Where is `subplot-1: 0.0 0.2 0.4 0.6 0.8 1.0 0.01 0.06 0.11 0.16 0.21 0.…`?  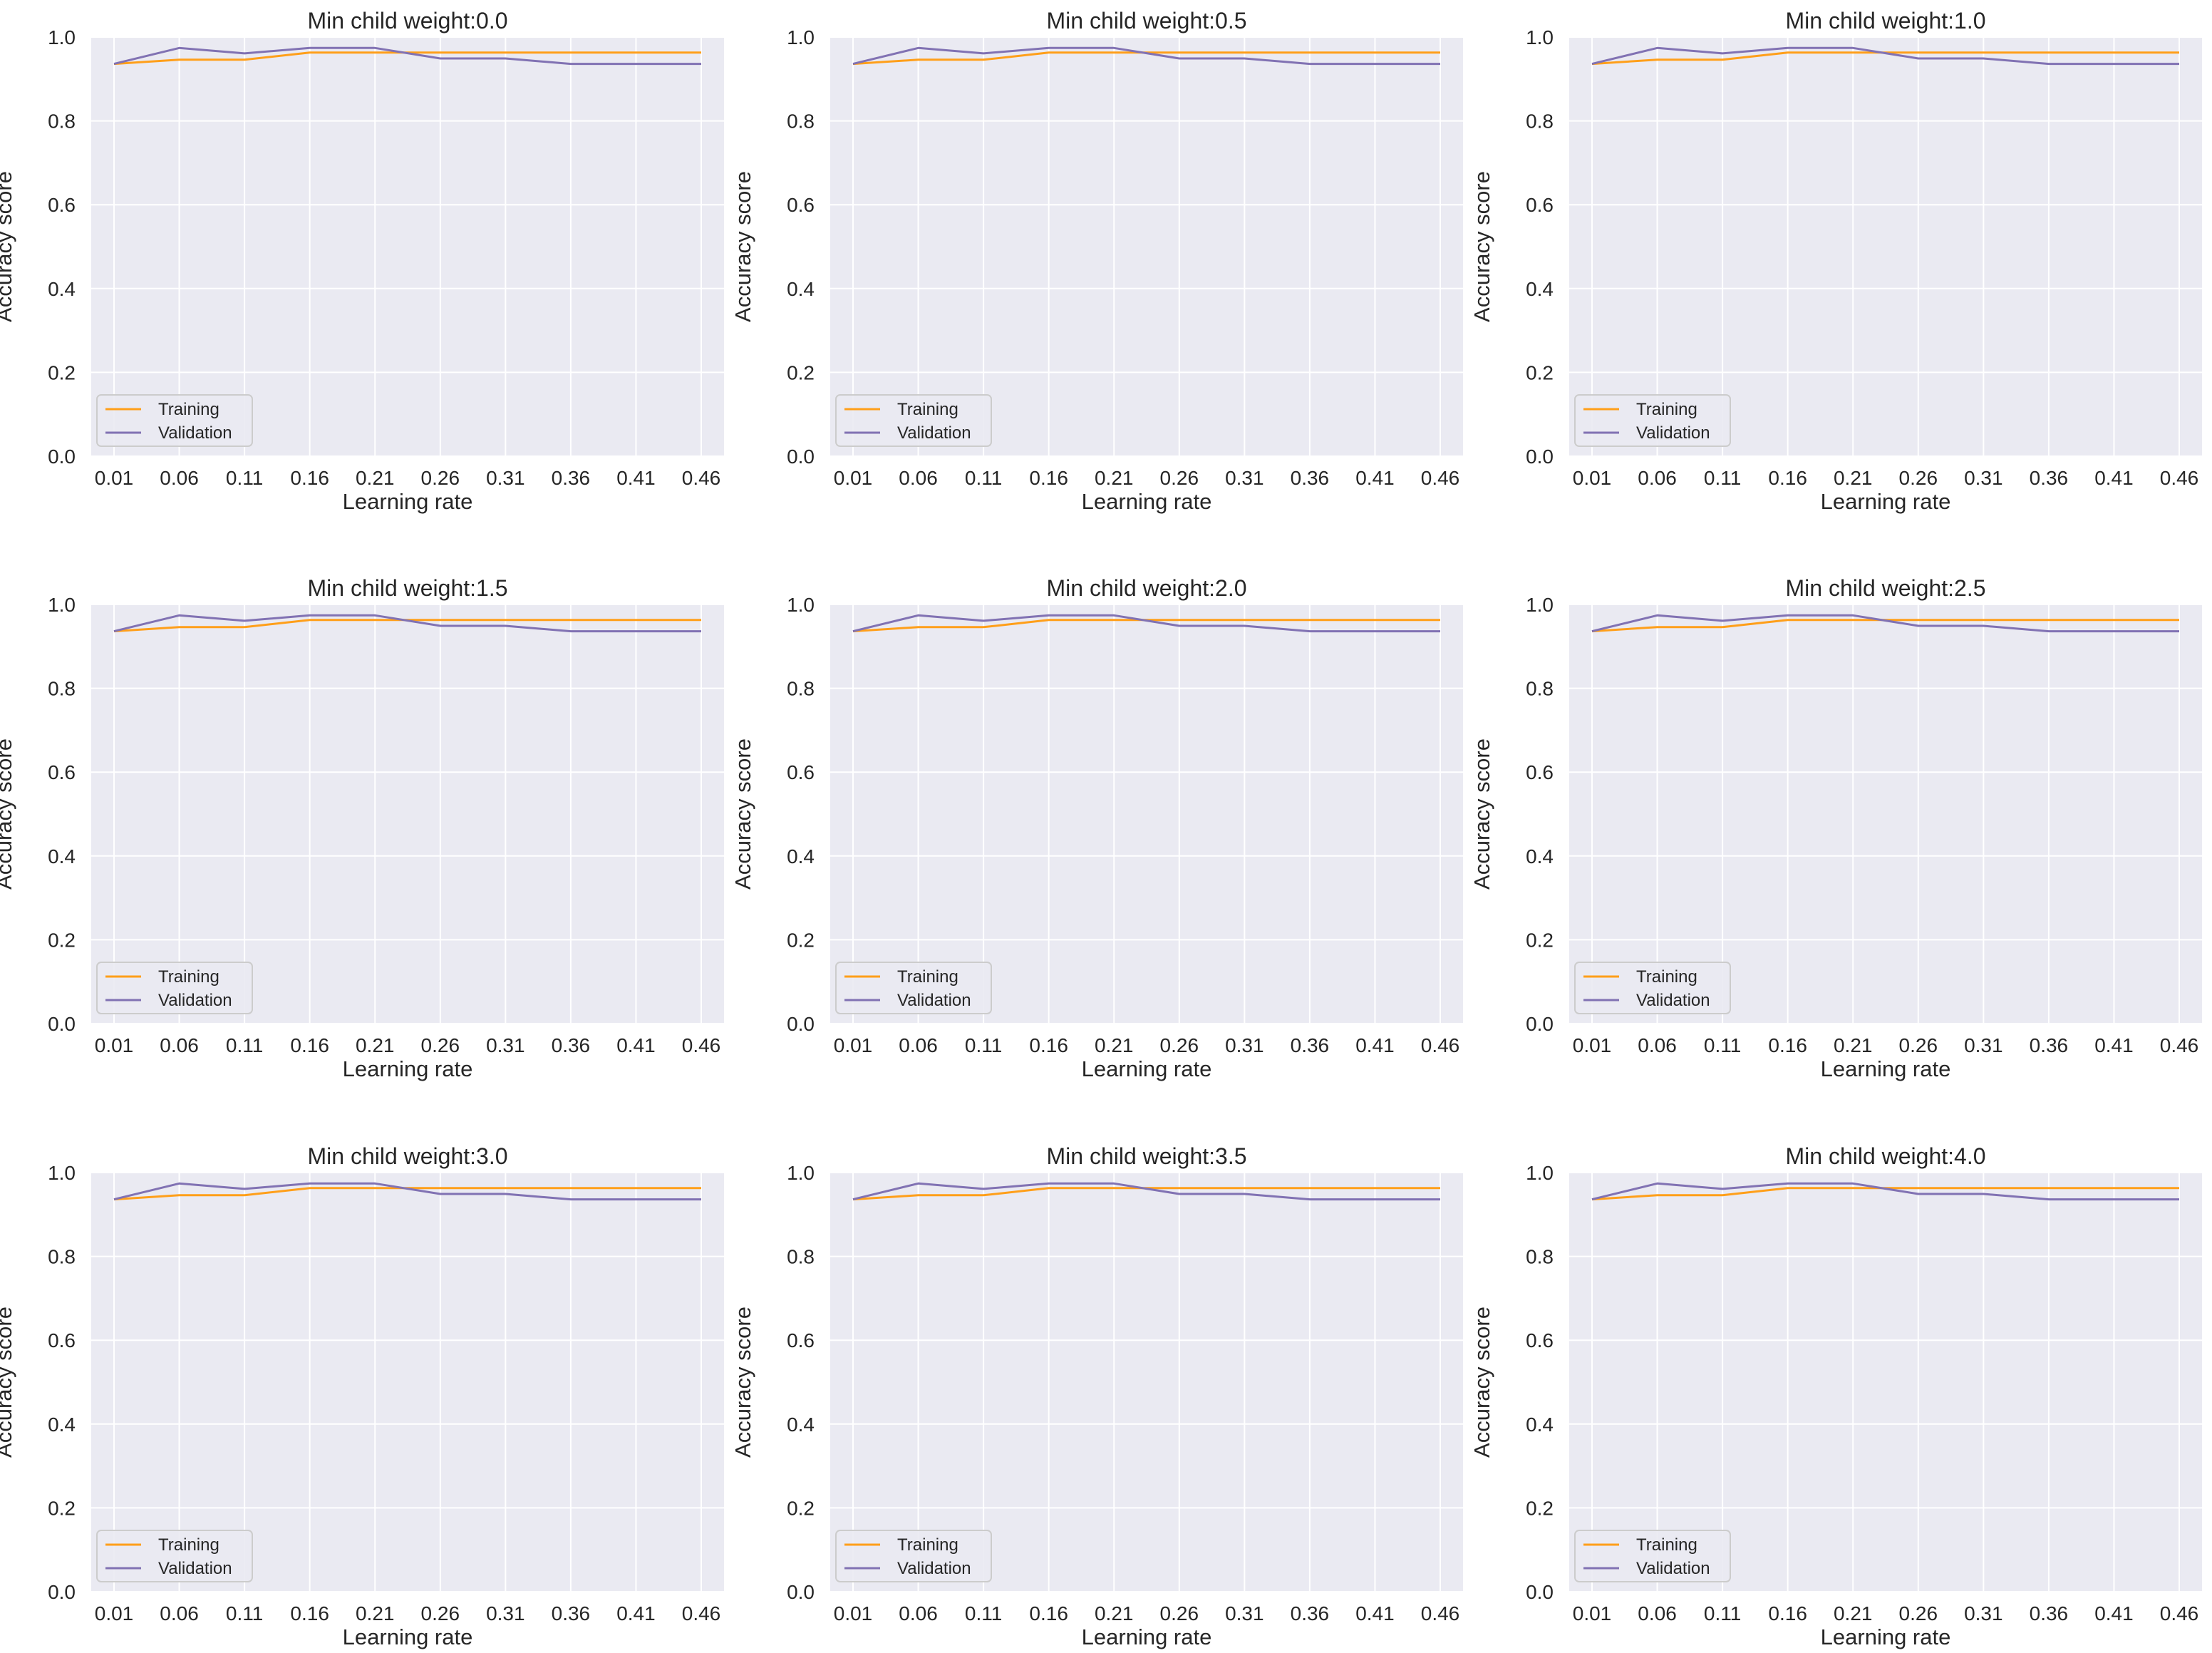 subplot-1: 0.0 0.2 0.4 0.6 0.8 1.0 0.01 0.06 0.11 0.16 0.21 0.… is located at coordinates (362, 261).